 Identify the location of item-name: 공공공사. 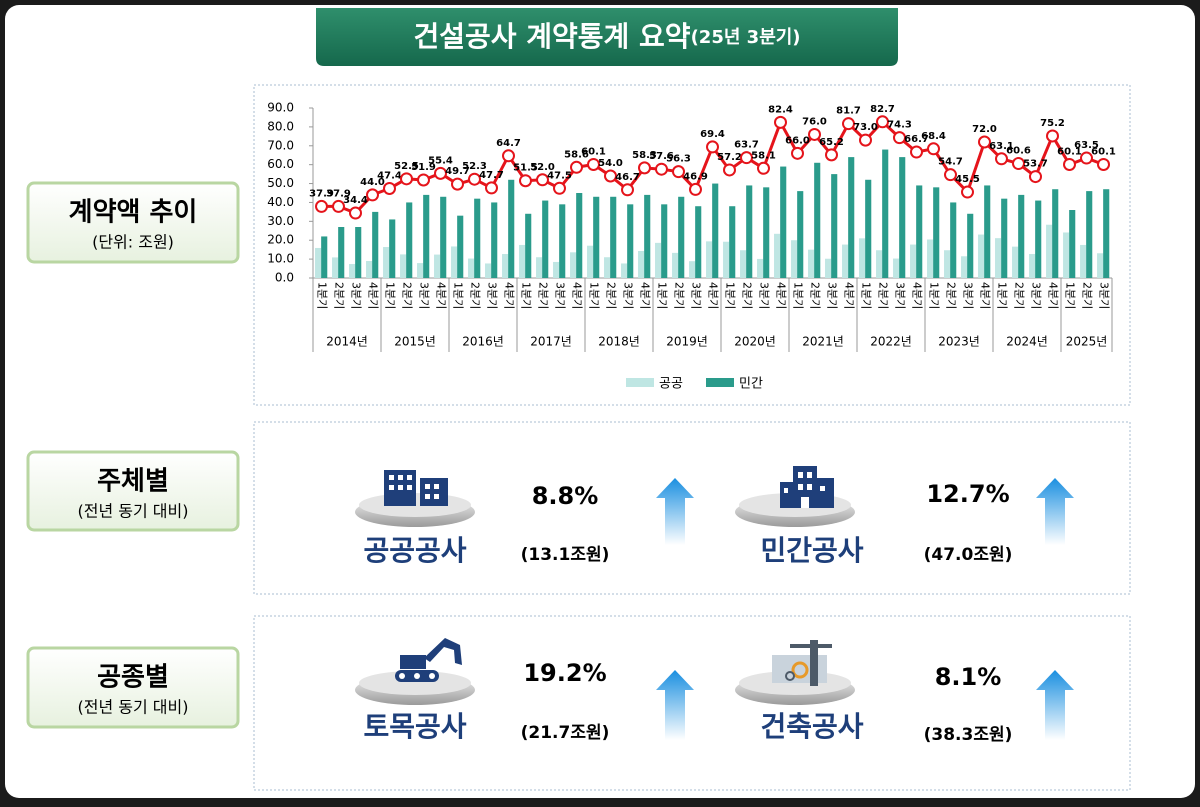
(414, 550).